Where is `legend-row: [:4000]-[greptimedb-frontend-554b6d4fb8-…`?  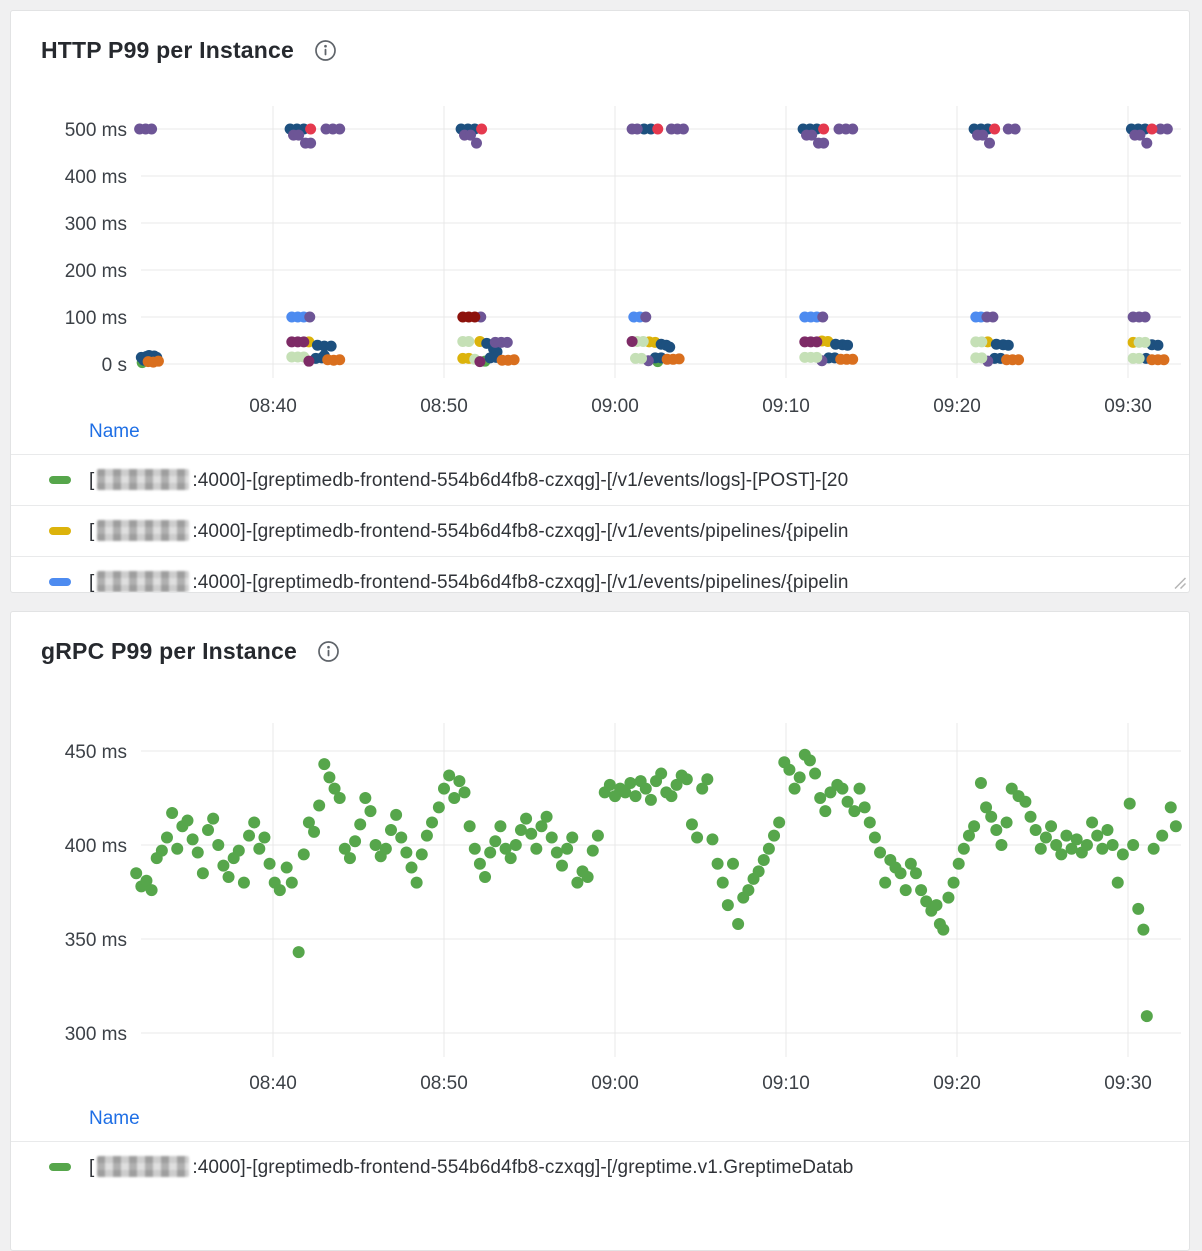
legend-row: [:4000]-[greptimedb-frontend-554b6d4fb8-… is located at coordinates (600, 574).